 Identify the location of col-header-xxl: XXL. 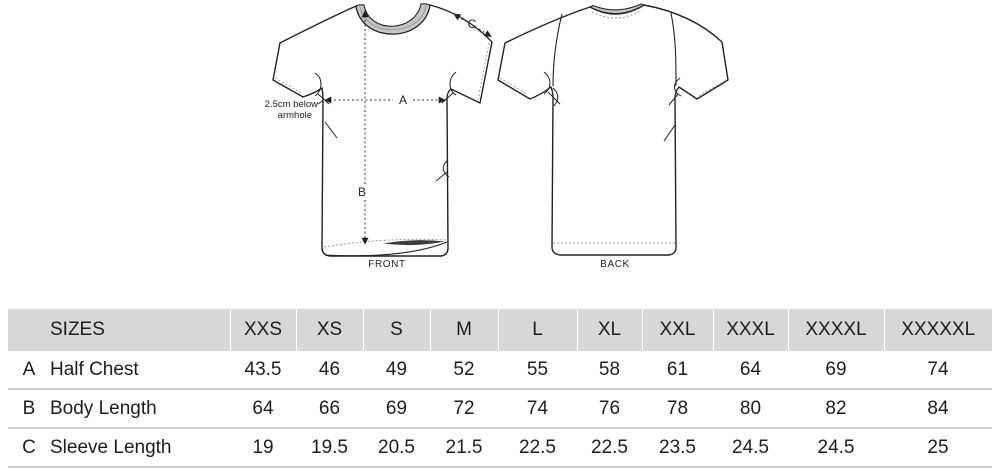
(677, 330).